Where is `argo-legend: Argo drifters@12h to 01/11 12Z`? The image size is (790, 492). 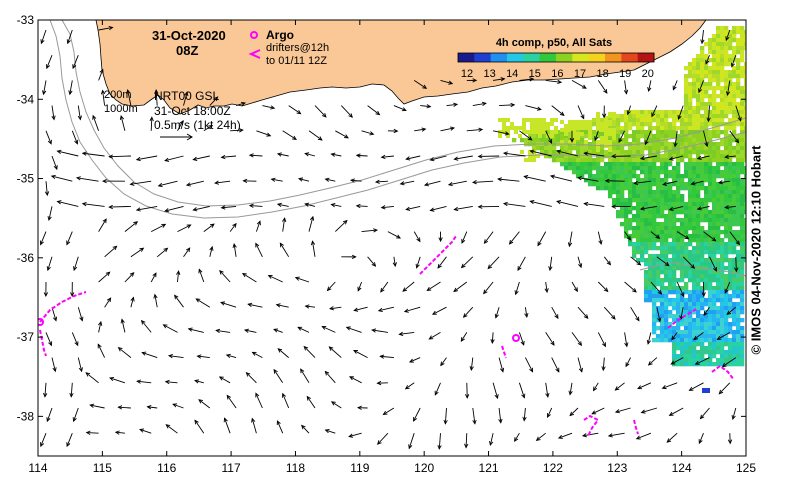 argo-legend: Argo drifters@12h to 01/11 12Z is located at coordinates (288, 47).